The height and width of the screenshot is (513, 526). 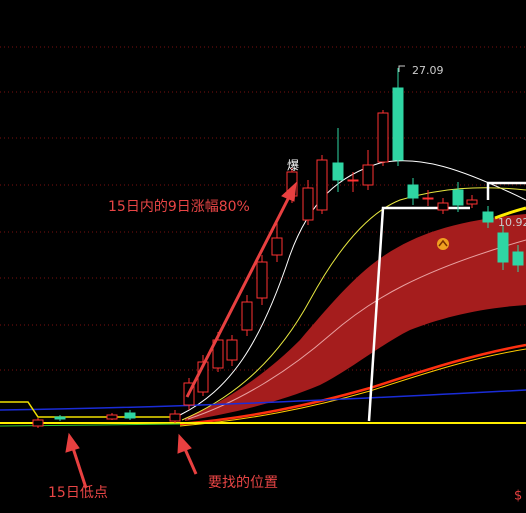 What do you see at coordinates (510, 213) in the screenshot?
I see `yellow-segment` at bounding box center [510, 213].